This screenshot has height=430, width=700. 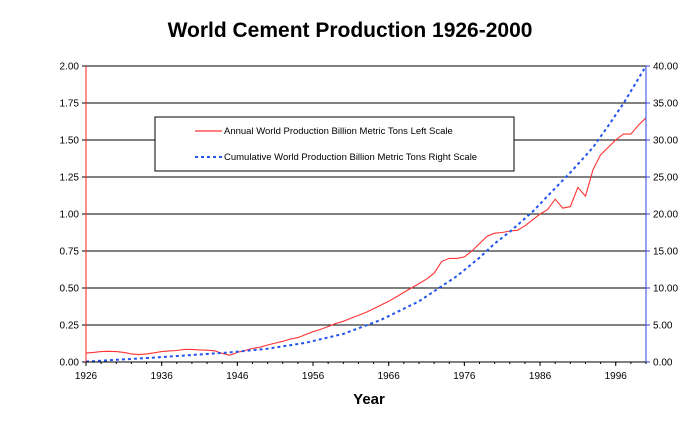 What do you see at coordinates (70, 326) in the screenshot?
I see `left-y-tick-label: 0.25` at bounding box center [70, 326].